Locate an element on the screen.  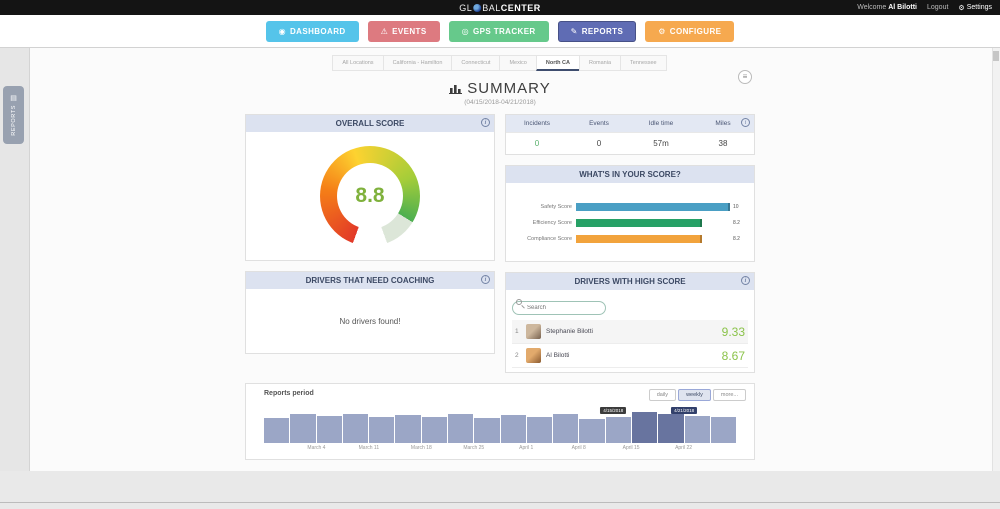
logo-text-center: CENTER is located at coordinates (520, 7).